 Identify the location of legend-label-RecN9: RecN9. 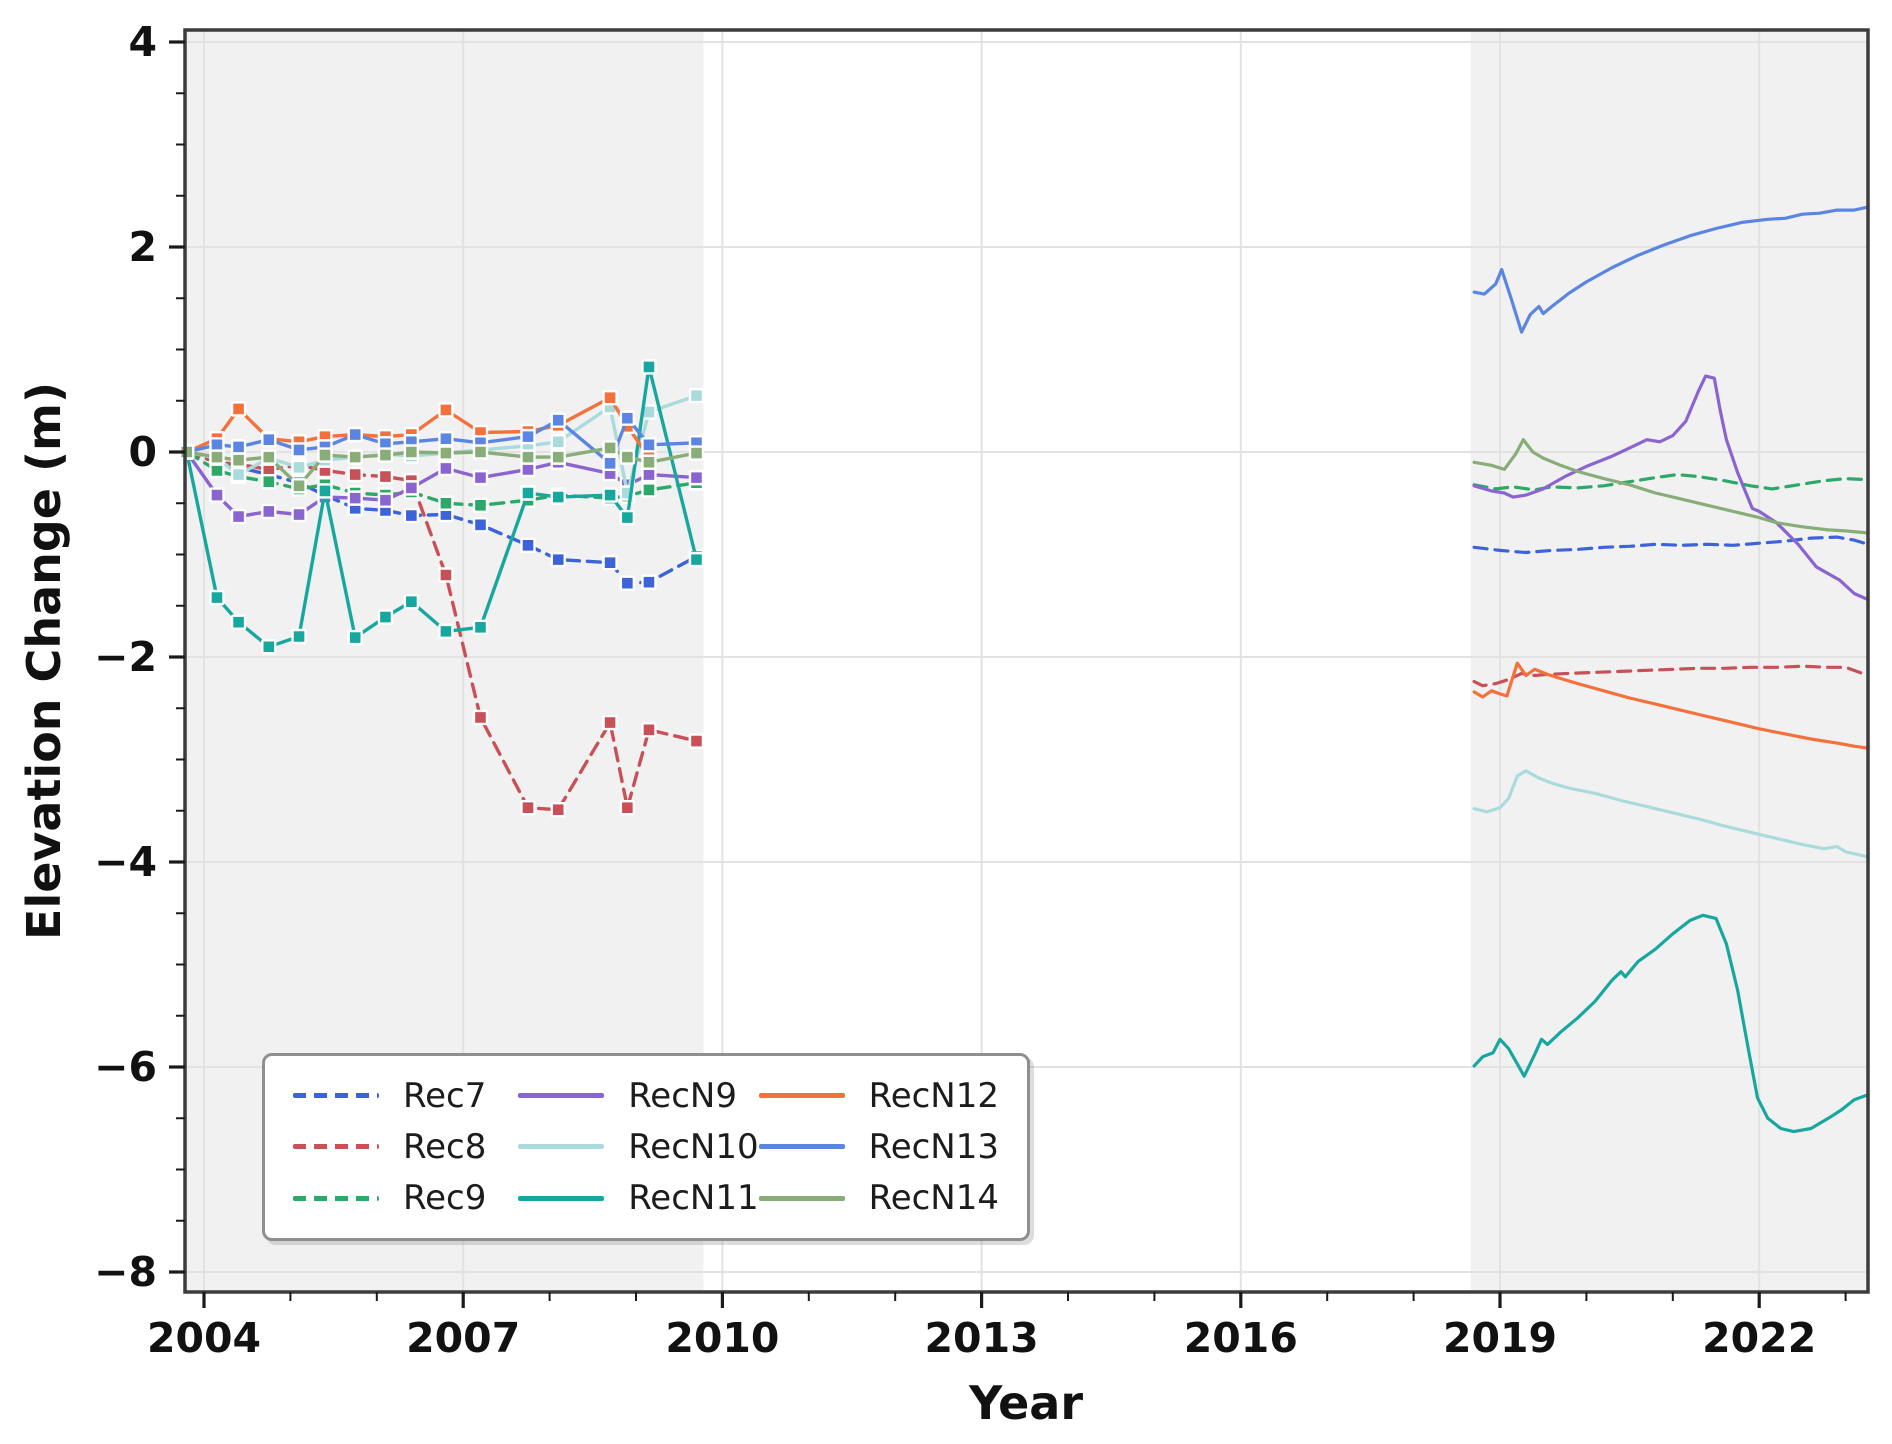
(682, 1095).